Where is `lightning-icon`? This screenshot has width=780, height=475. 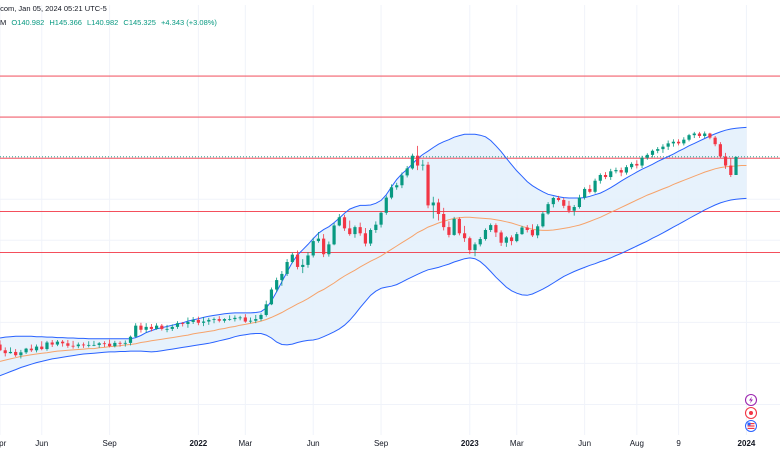
lightning-icon is located at coordinates (751, 400).